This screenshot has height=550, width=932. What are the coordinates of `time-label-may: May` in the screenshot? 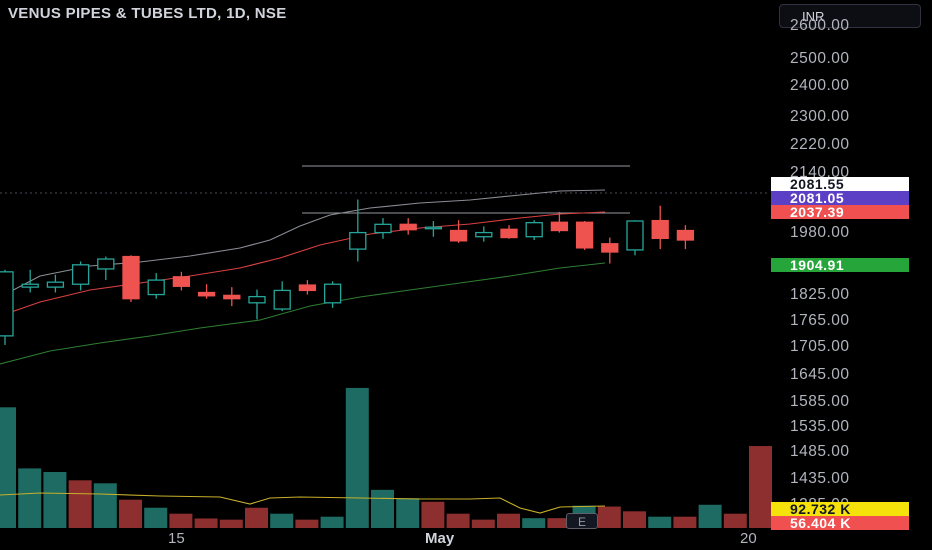 It's located at (440, 538).